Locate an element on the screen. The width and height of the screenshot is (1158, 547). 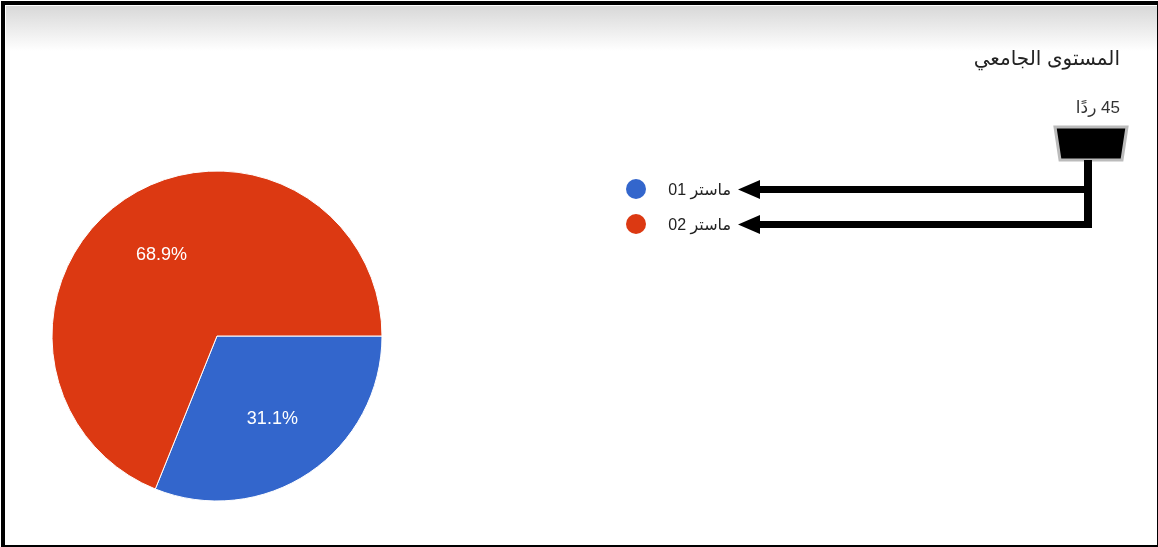
text: 45 ردًا is located at coordinates (1097, 107).